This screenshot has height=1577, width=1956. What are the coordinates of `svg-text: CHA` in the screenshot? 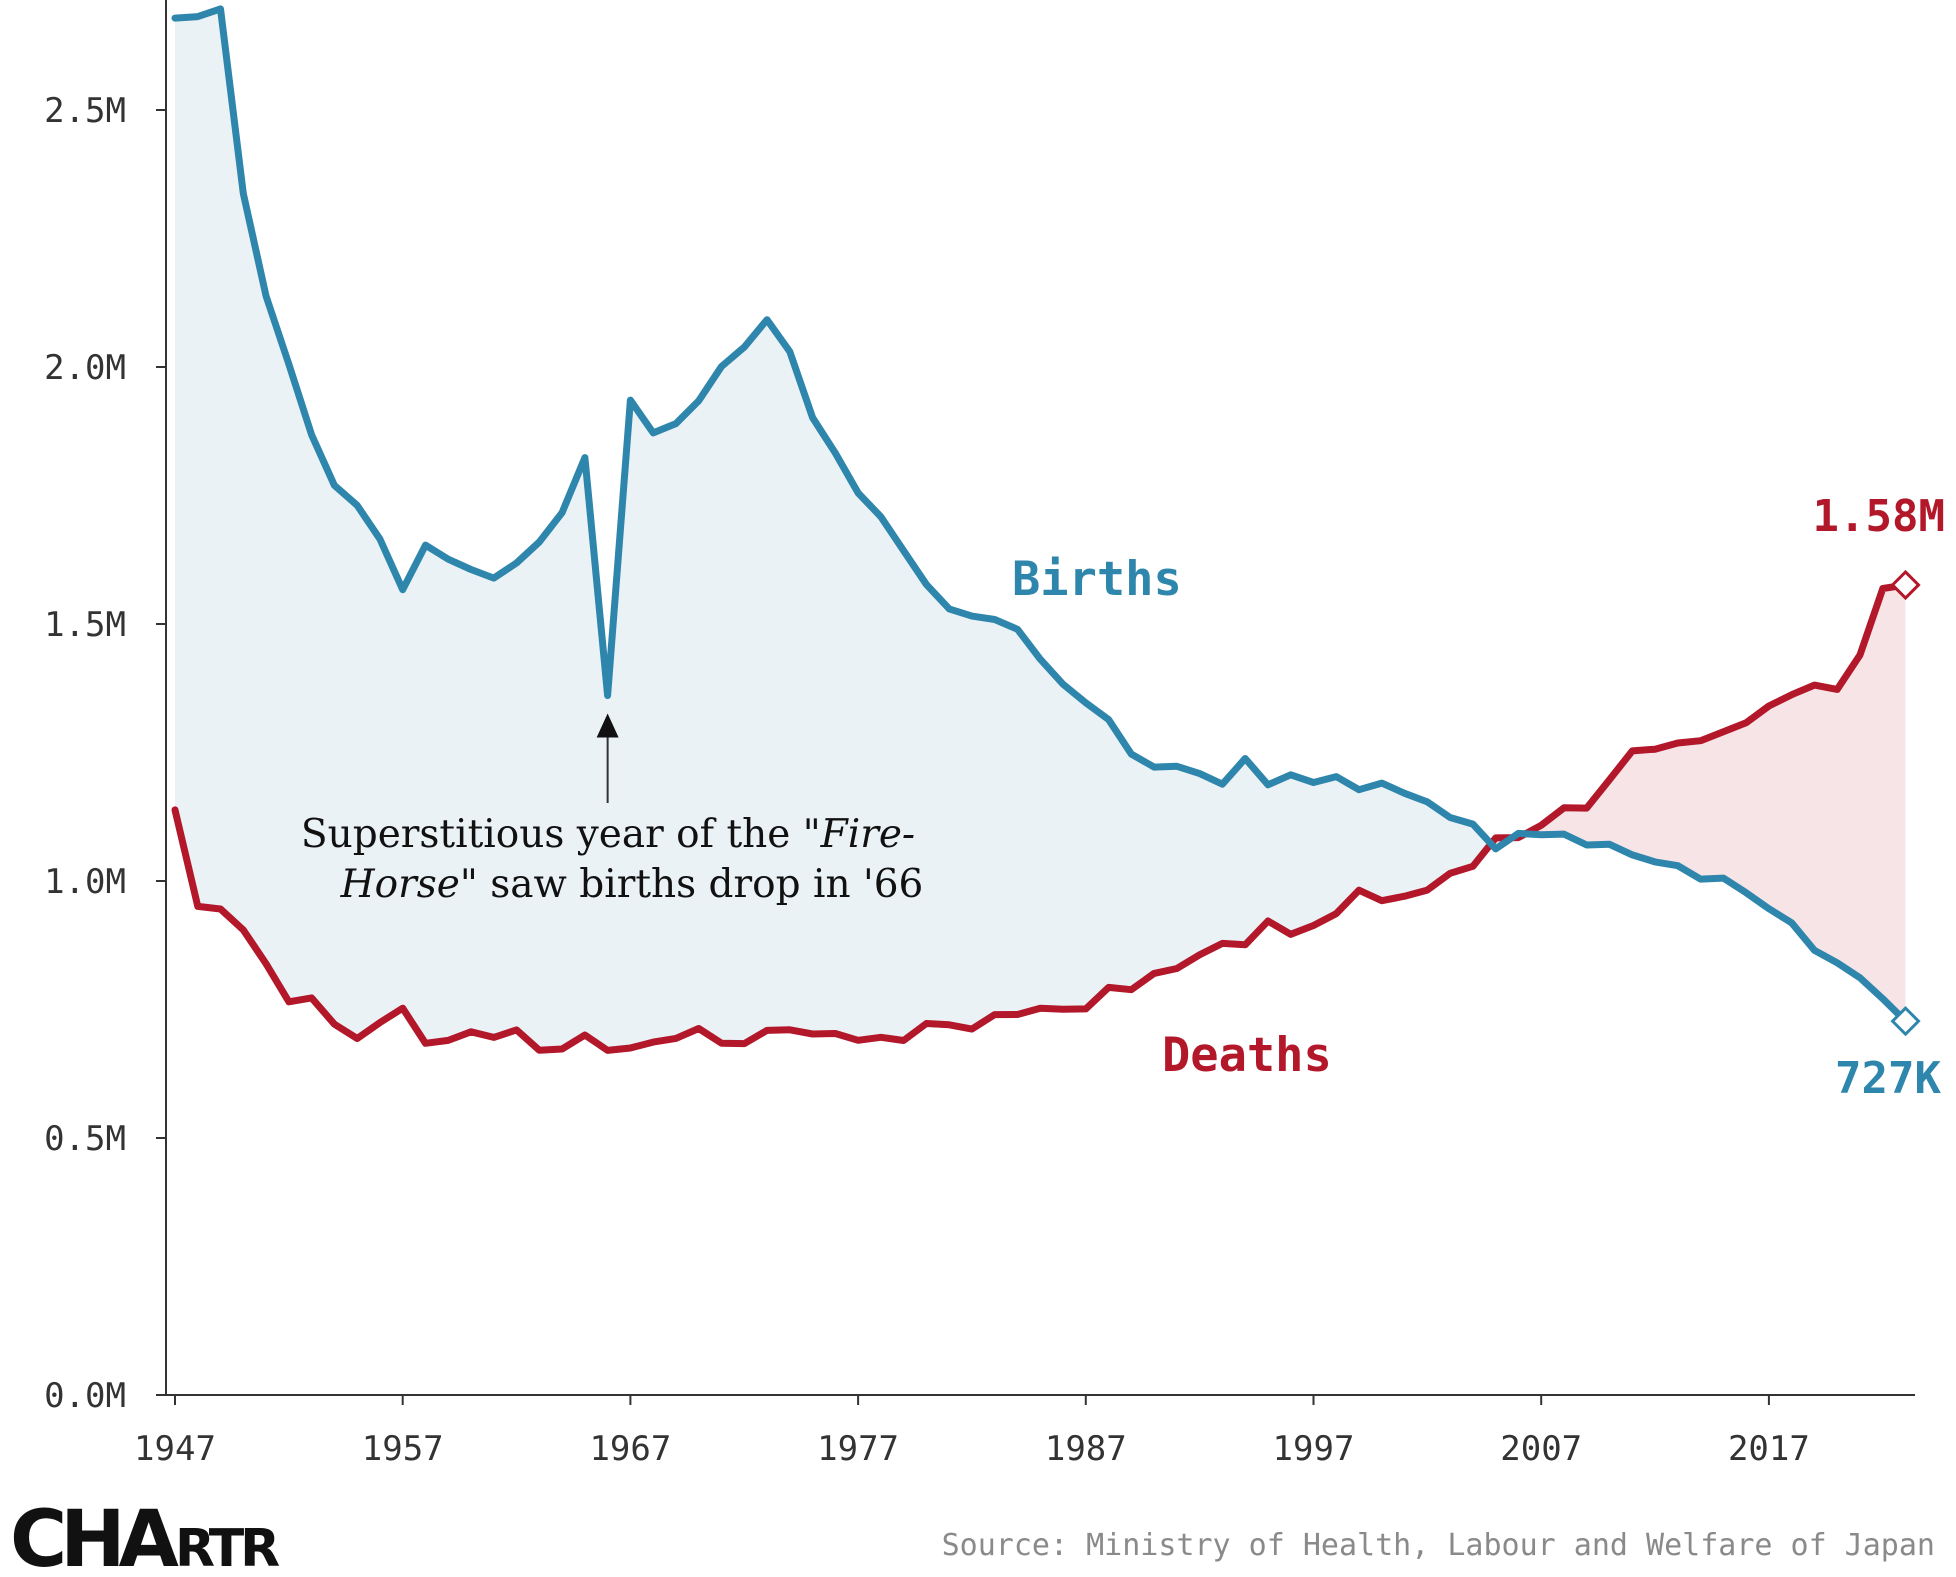 It's located at (94, 1536).